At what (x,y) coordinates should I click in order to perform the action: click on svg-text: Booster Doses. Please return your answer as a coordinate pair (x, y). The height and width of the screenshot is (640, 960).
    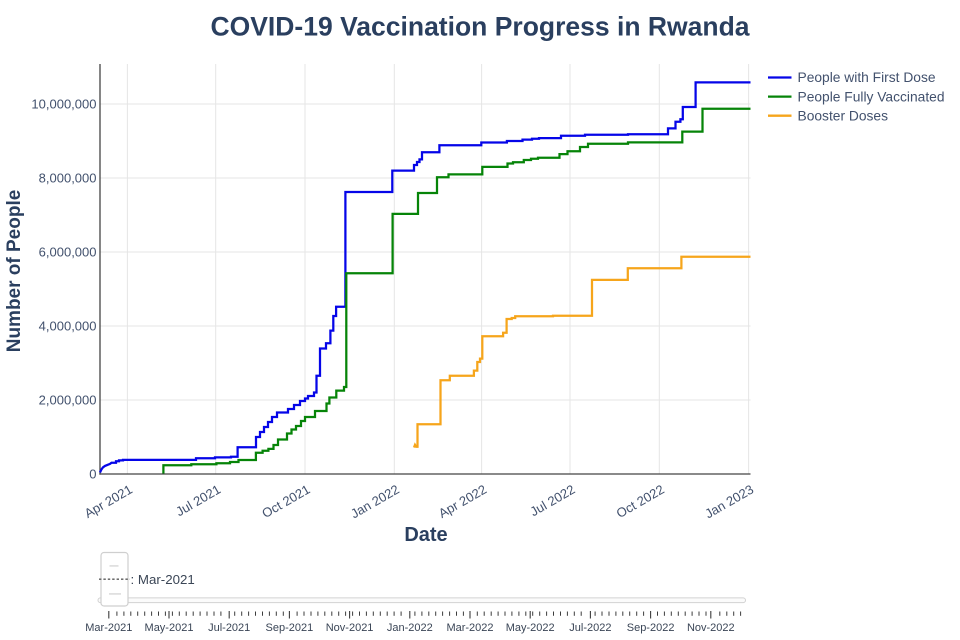
    Looking at the image, I should click on (843, 115).